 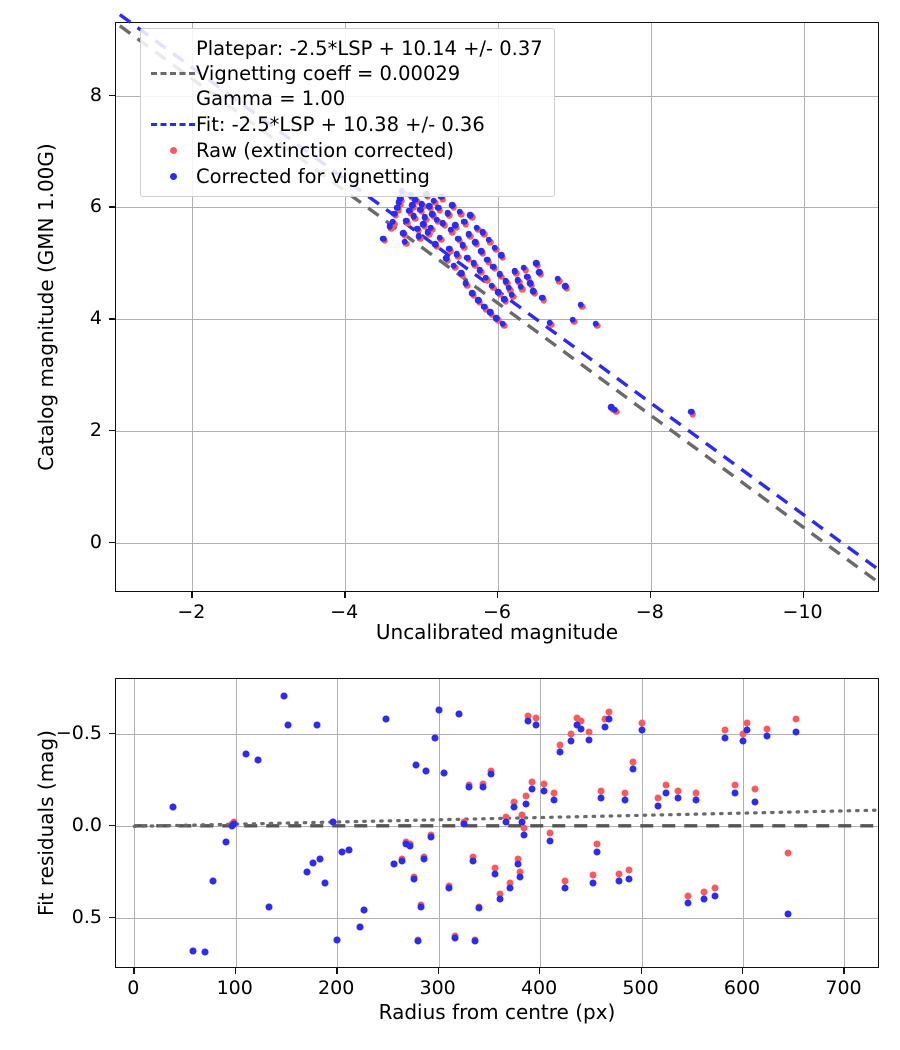 I want to click on x-tick-label: −2, so click(x=191, y=612).